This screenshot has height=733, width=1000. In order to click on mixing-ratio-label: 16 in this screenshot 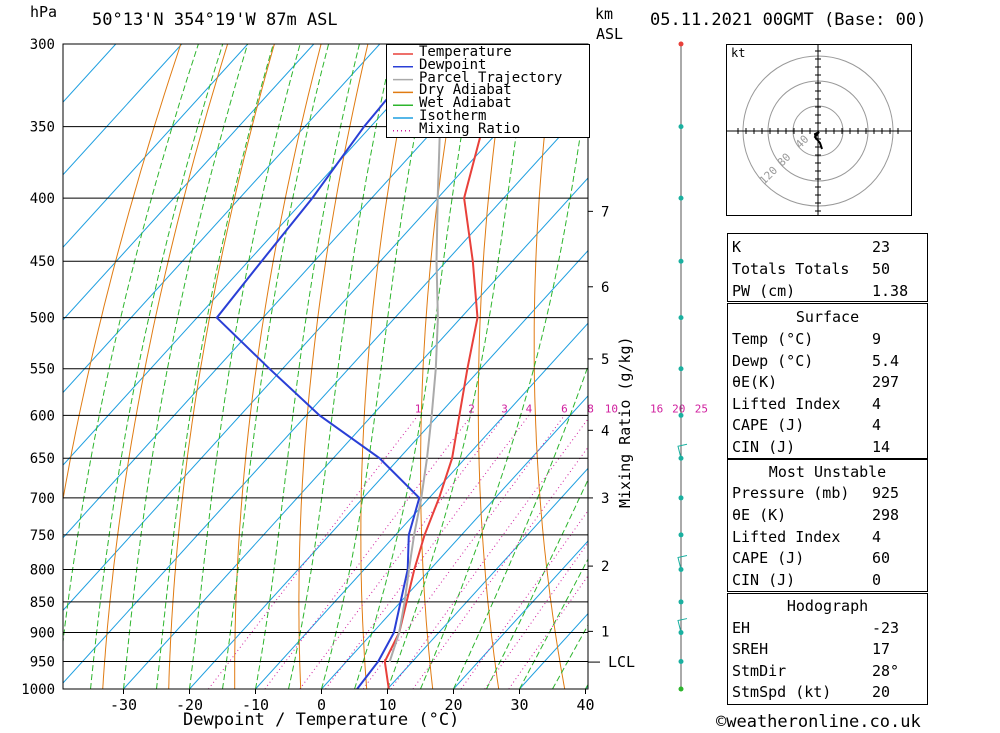, I will do `click(656, 408)`.